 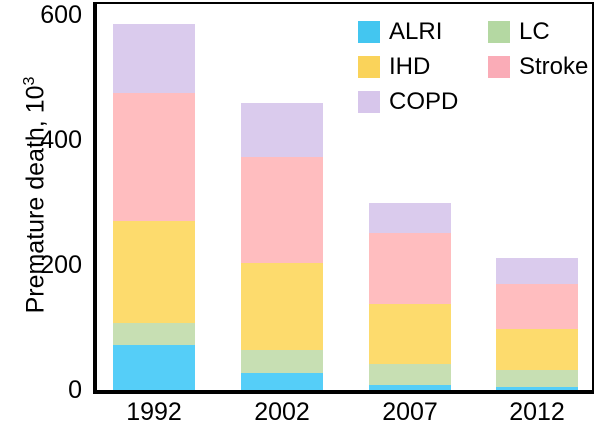 What do you see at coordinates (282, 306) in the screenshot?
I see `bar-segment-ihd-2002` at bounding box center [282, 306].